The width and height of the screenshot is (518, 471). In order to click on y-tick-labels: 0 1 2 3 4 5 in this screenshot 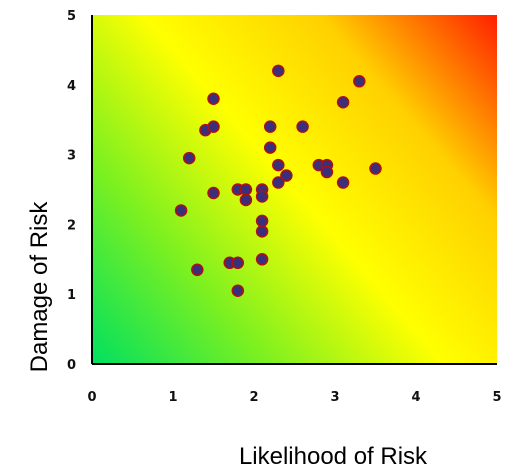, I will do `click(71, 191)`.